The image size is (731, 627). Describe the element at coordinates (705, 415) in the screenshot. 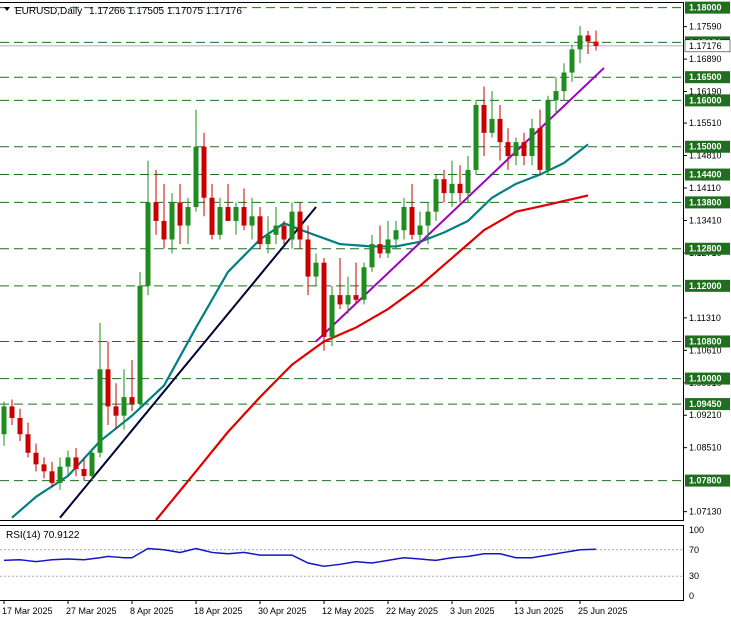

I see `price-tick-label: 1.09210` at that location.